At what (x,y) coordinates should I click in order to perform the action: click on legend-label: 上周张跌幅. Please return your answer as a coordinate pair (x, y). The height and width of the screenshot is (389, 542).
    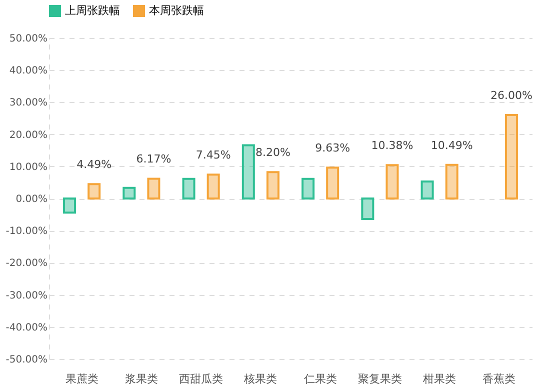
    Looking at the image, I should click on (92, 10).